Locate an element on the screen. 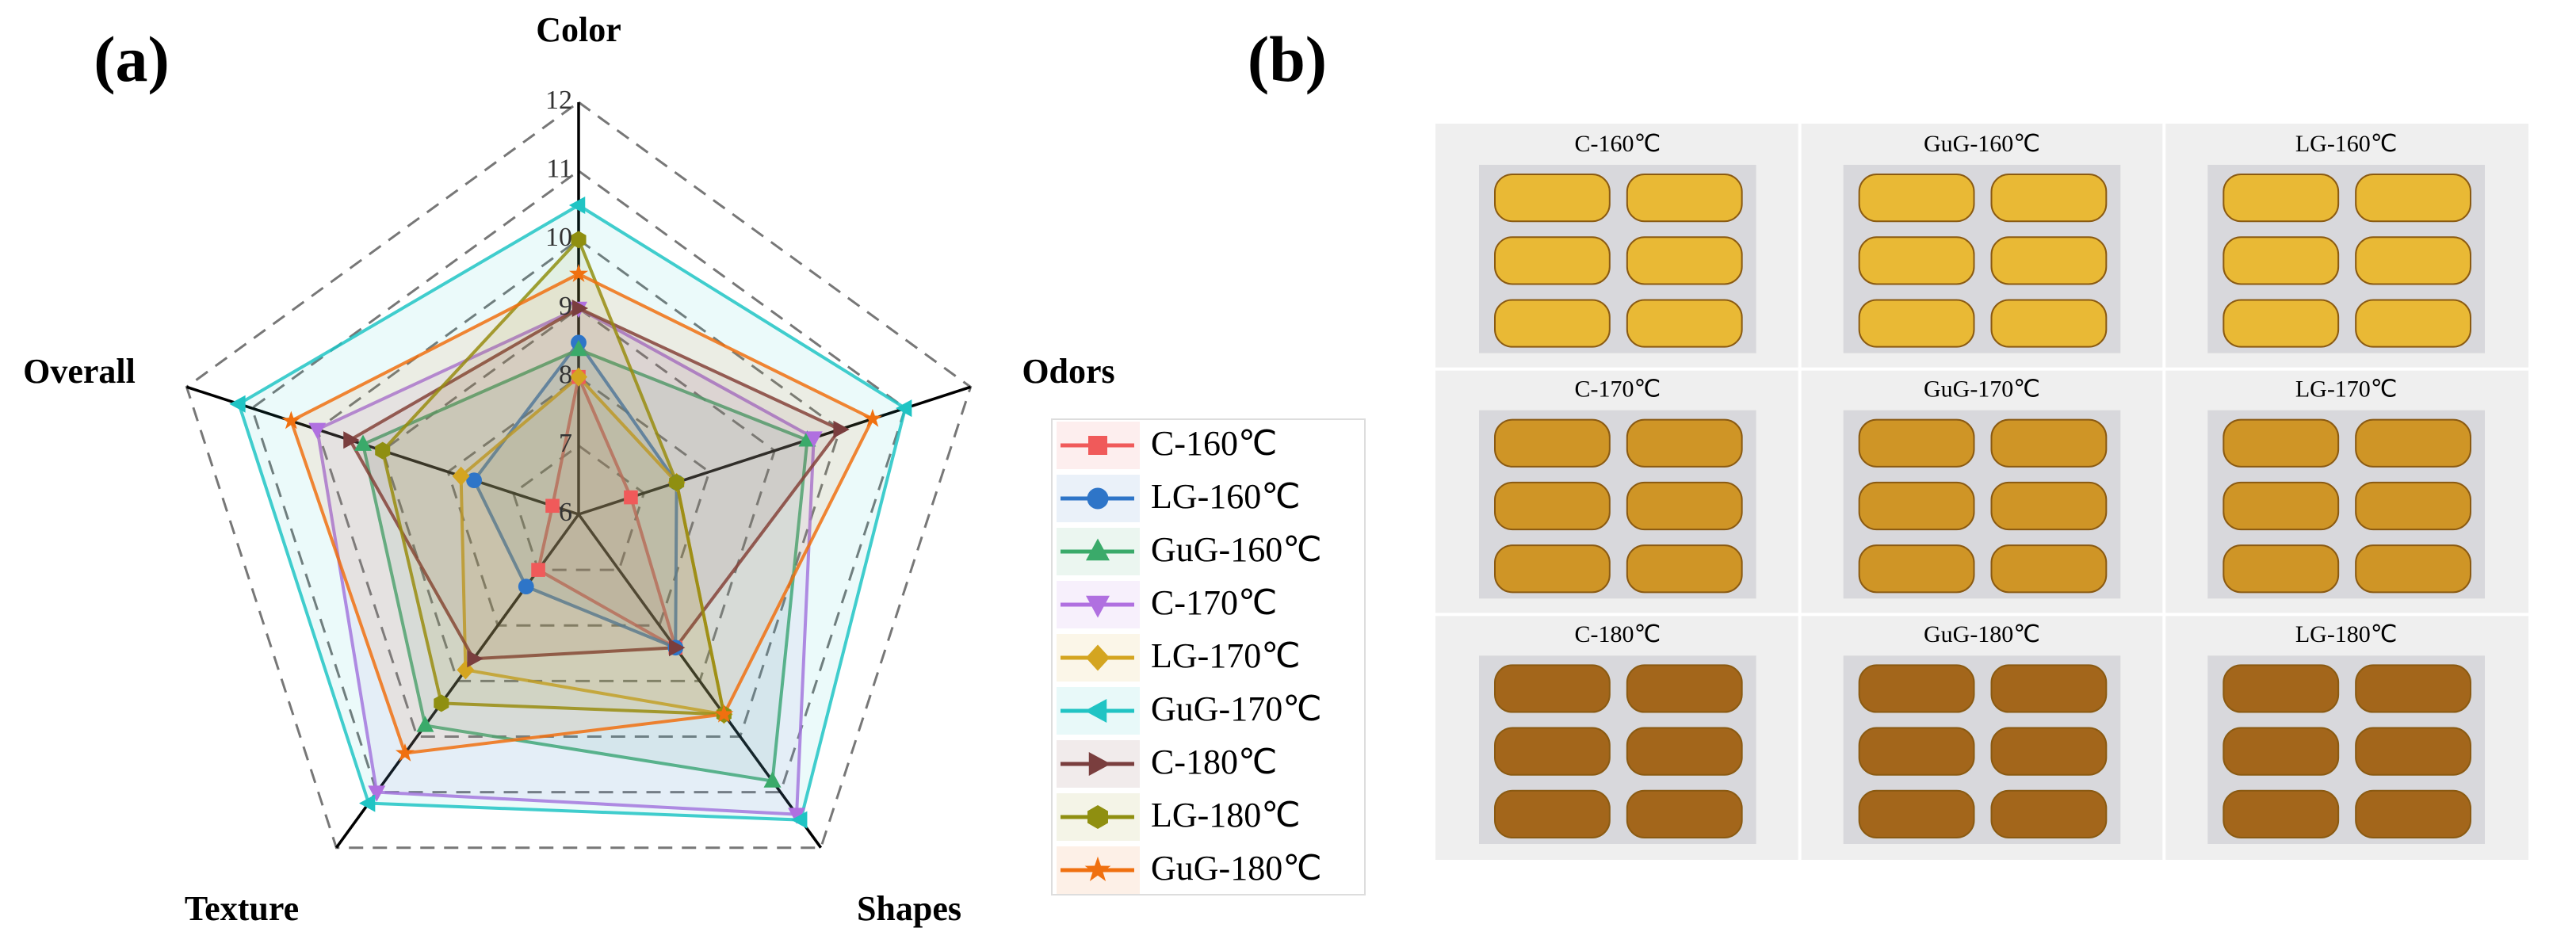 This screenshot has width=2576, height=947. legend-entry: C-170℃ is located at coordinates (1167, 604).